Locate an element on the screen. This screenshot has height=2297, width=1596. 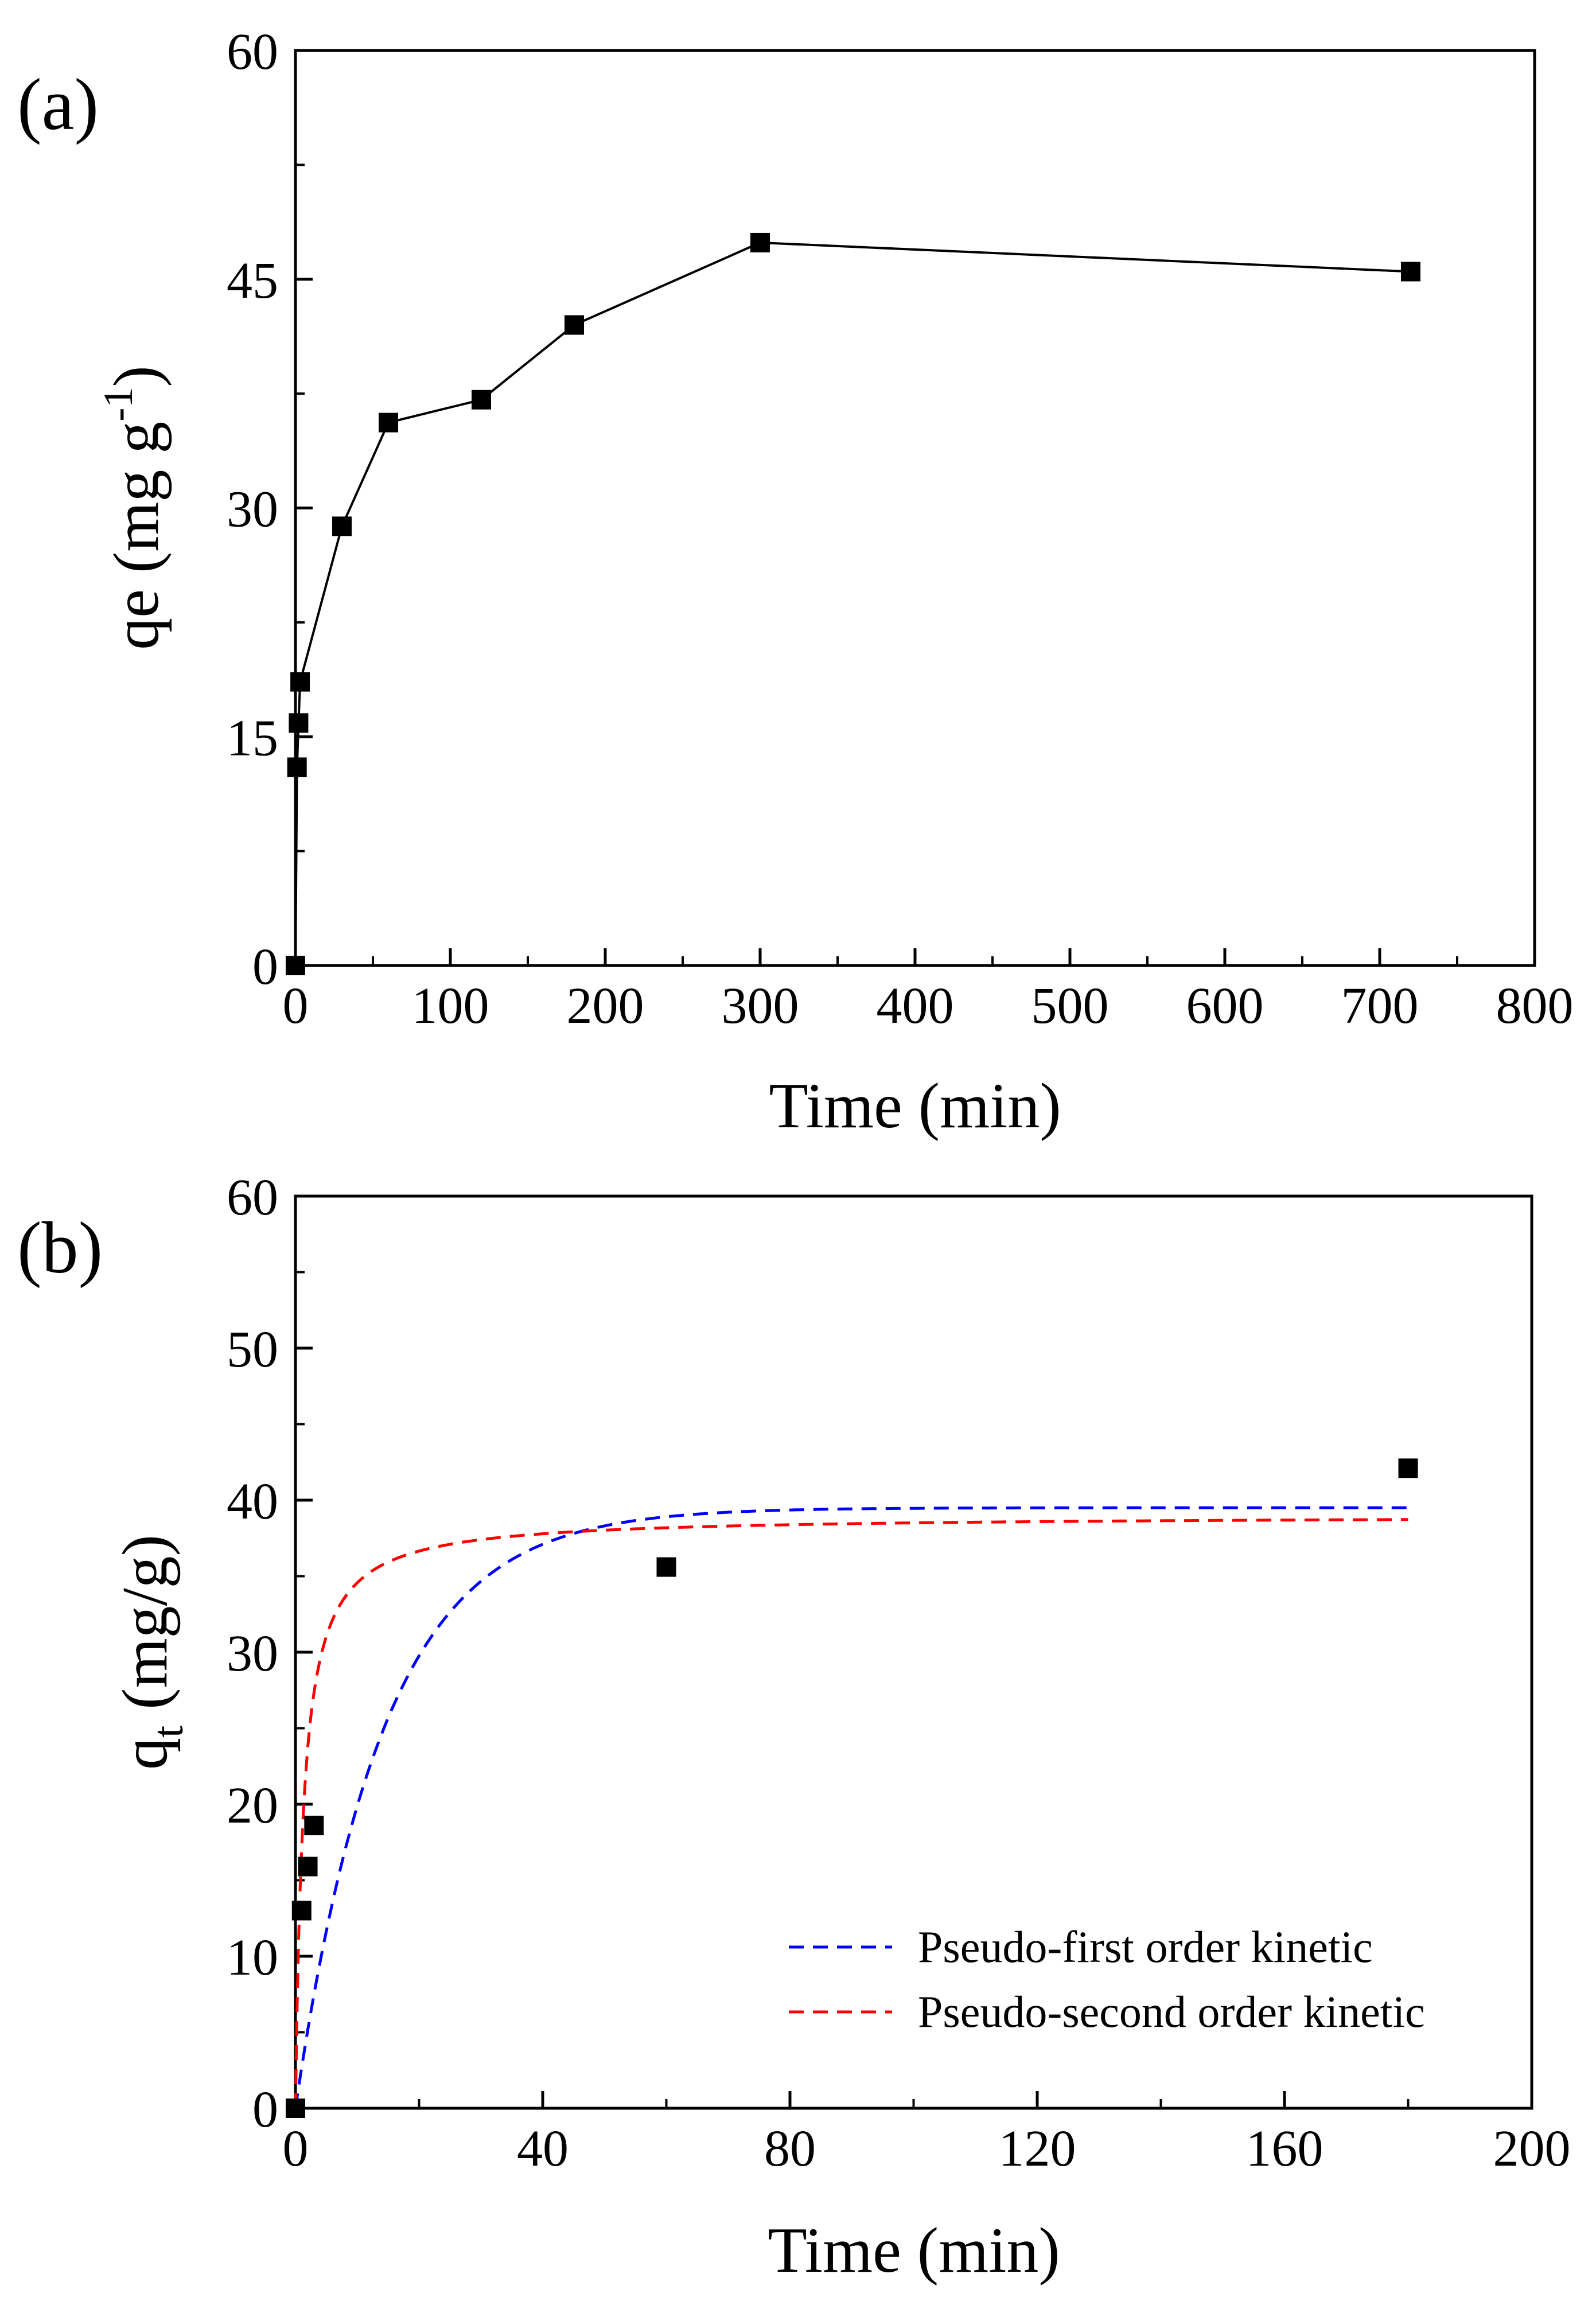
panel-b-x-tick-labels: 0 40 80 120 160 200 is located at coordinates (927, 2148).